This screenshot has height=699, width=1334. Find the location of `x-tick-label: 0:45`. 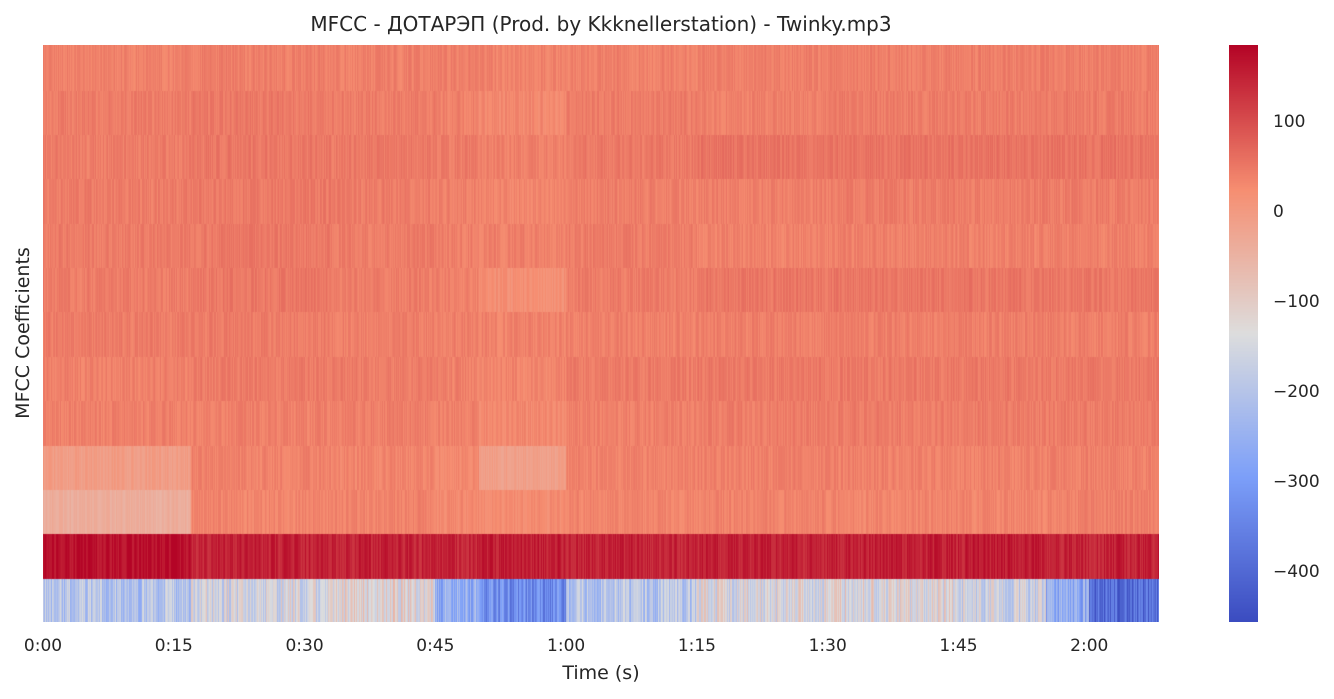

x-tick-label: 0:45 is located at coordinates (435, 646).